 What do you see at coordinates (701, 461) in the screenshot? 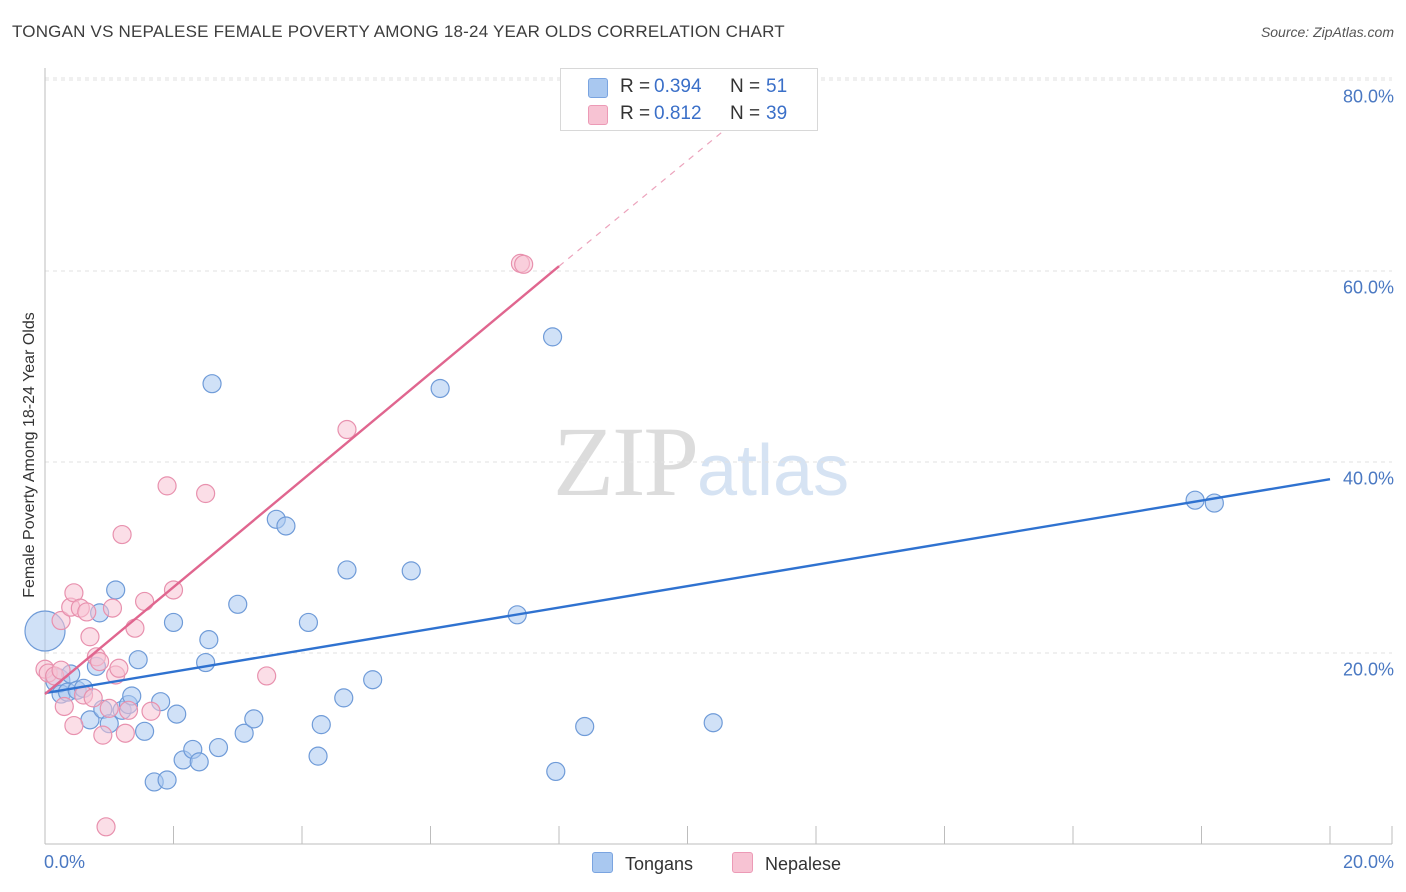
I see `watermark: ZIPatlas` at bounding box center [701, 461].